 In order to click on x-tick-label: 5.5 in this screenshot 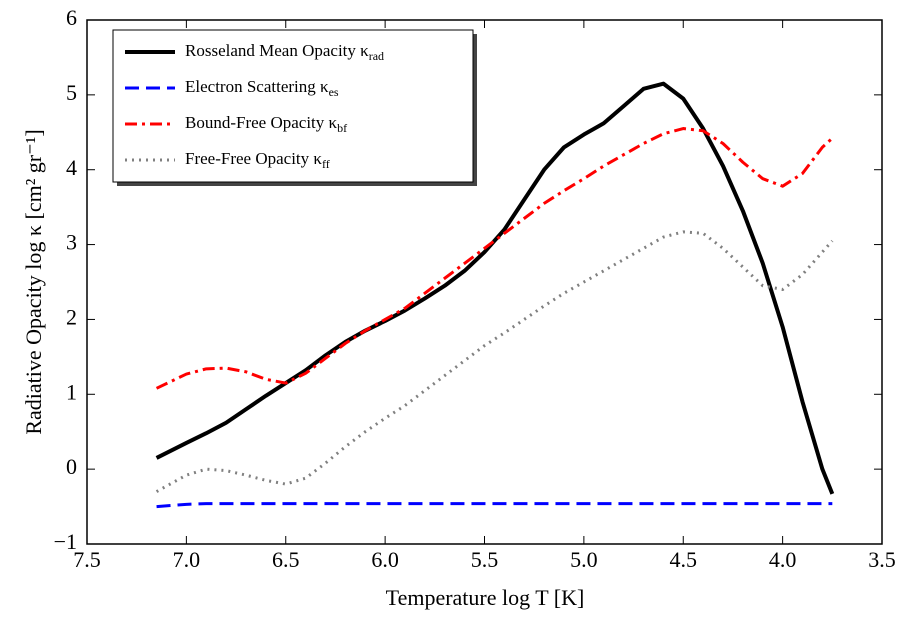, I will do `click(485, 559)`.